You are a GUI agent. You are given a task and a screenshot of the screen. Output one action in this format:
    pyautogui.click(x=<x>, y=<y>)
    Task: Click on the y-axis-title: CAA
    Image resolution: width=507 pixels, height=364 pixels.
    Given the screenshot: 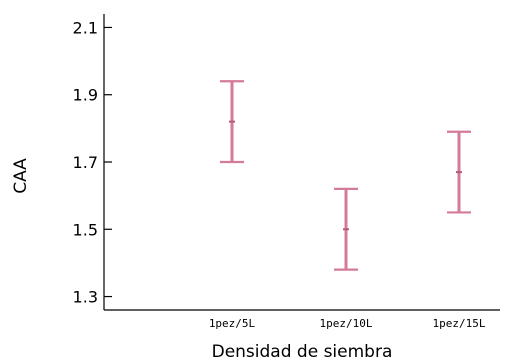 What is the action you would take?
    pyautogui.click(x=21, y=176)
    